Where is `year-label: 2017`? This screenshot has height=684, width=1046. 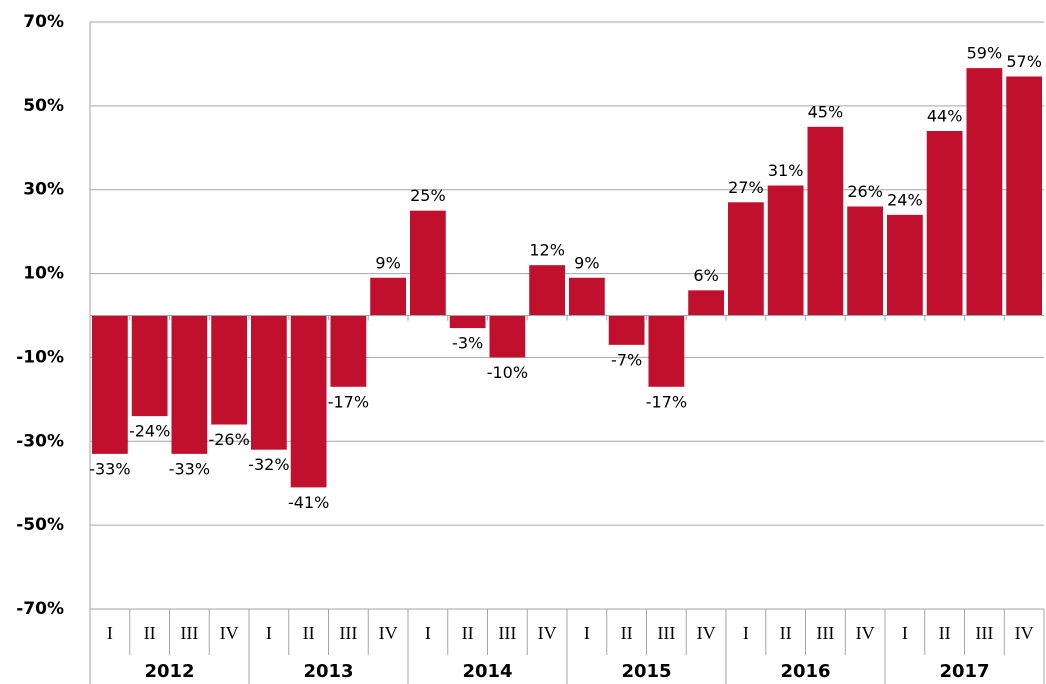
year-label: 2017 is located at coordinates (964, 671).